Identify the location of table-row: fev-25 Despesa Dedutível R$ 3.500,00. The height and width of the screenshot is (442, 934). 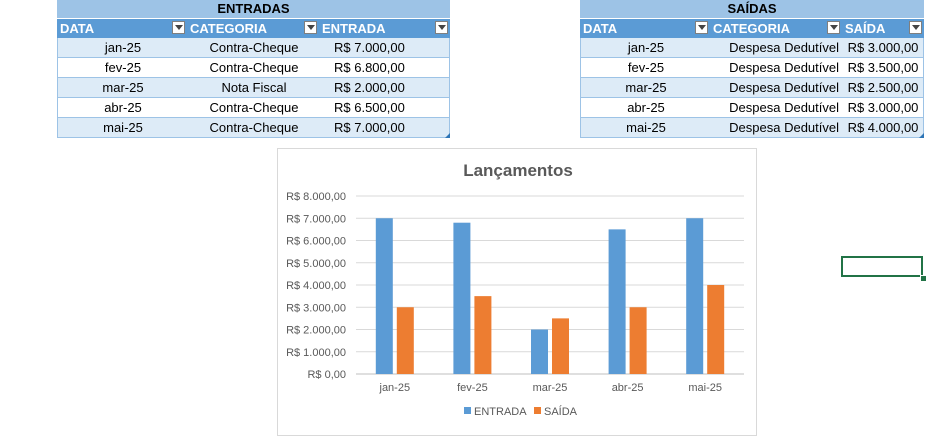
(752, 68).